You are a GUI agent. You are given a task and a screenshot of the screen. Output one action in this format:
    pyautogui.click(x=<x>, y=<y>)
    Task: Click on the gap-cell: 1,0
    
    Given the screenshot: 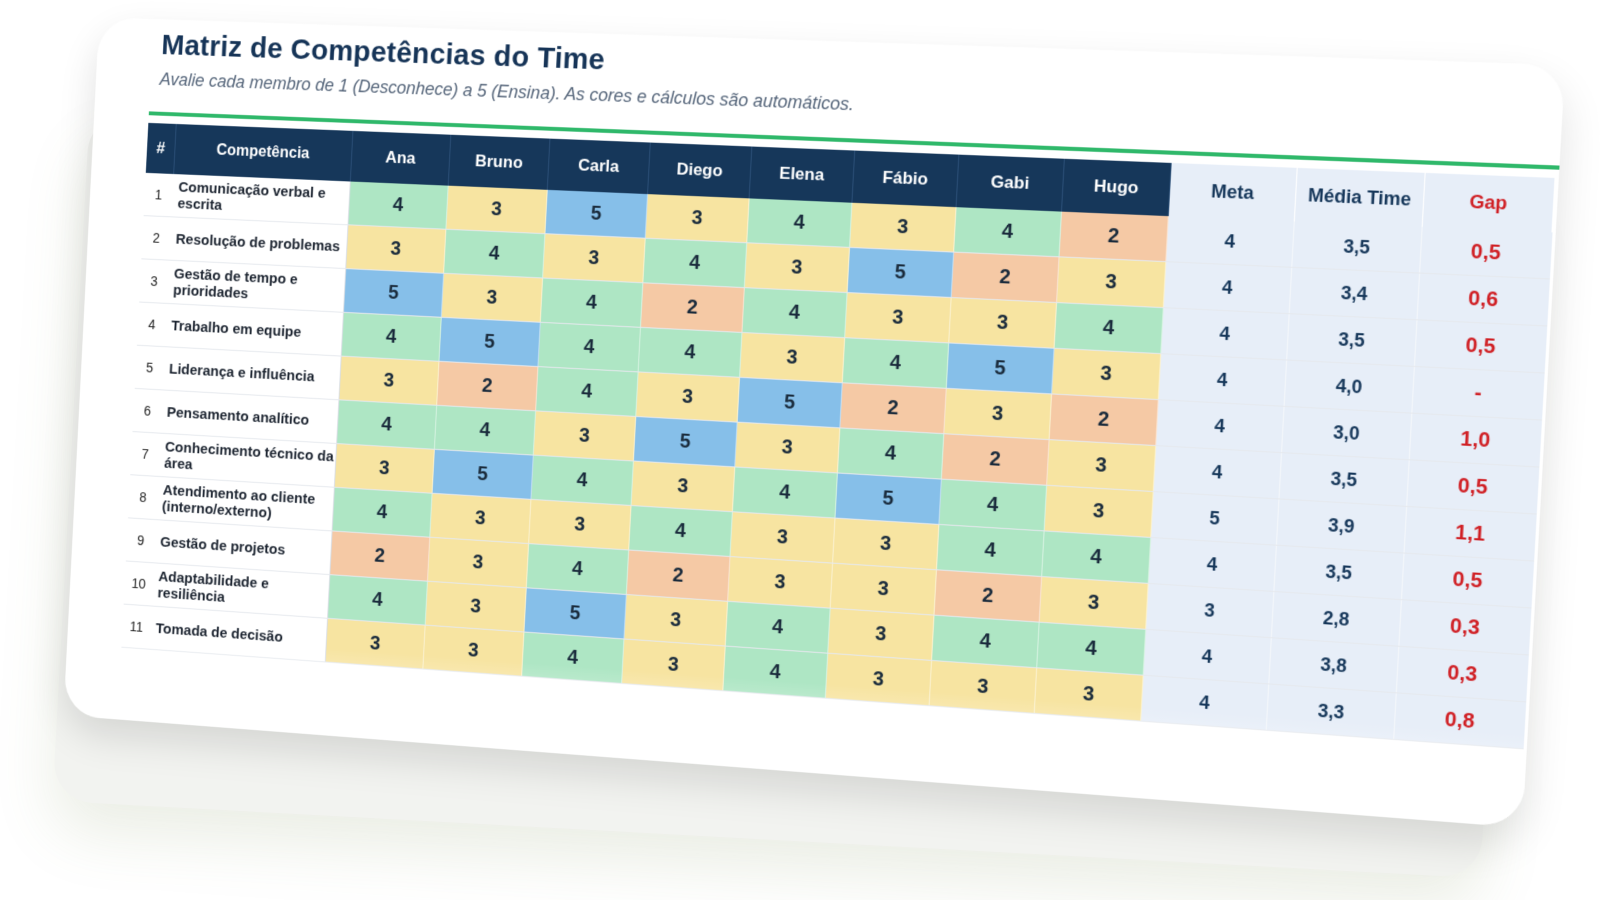 What is the action you would take?
    pyautogui.click(x=1475, y=440)
    